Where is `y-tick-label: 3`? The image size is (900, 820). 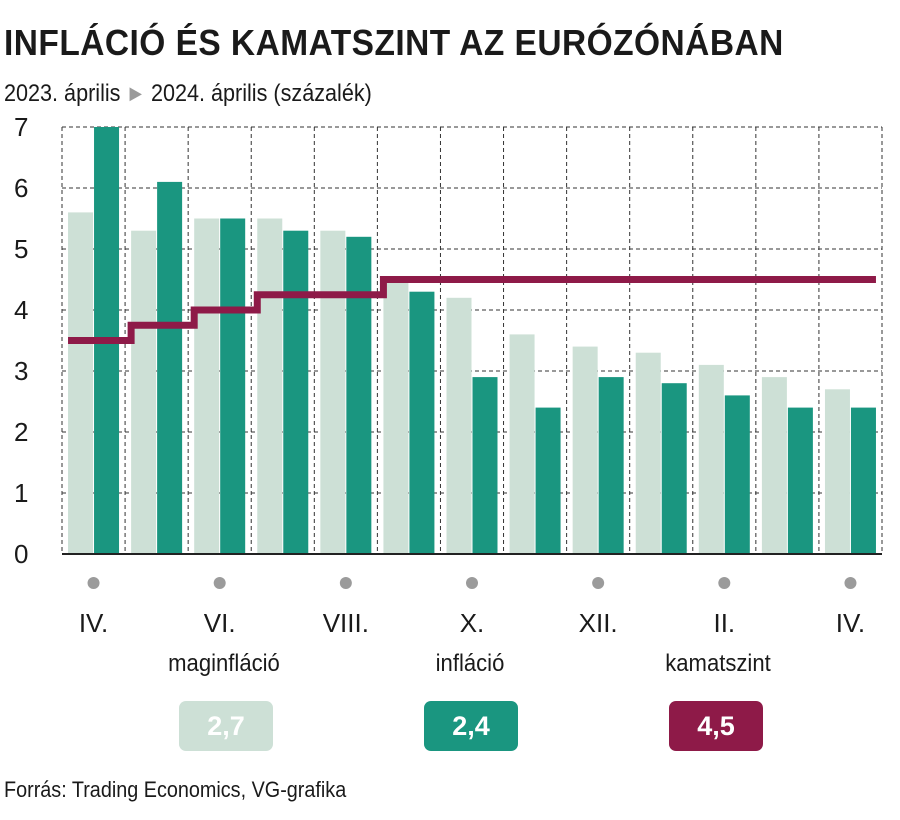 y-tick-label: 3 is located at coordinates (21, 371).